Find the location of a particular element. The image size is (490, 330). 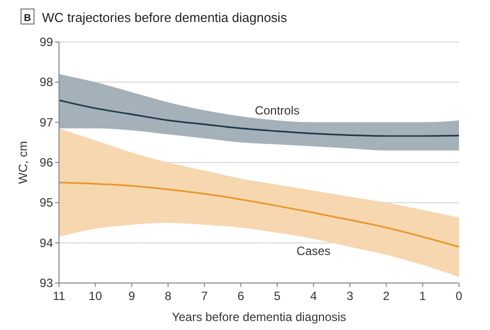

x-tick-label: 0 is located at coordinates (459, 296).